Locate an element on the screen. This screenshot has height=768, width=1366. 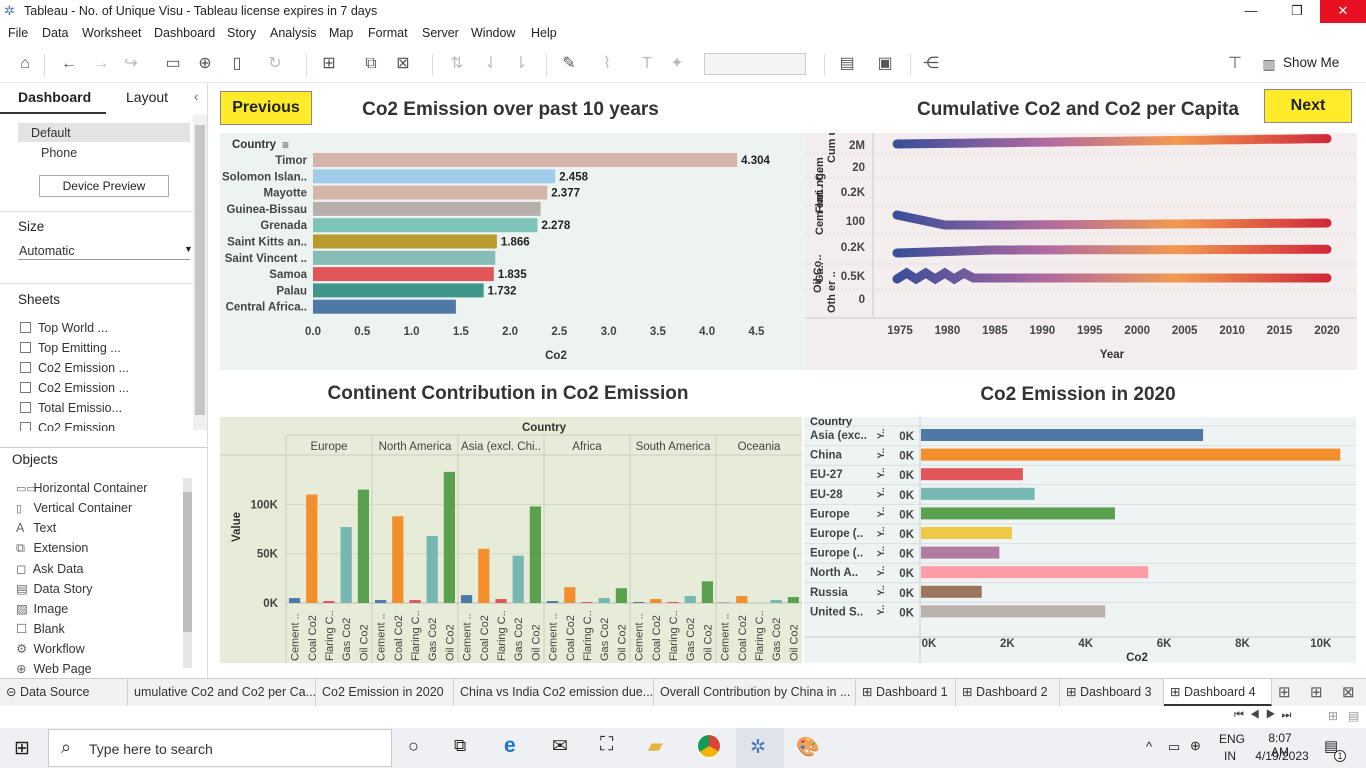
fit-dropdown is located at coordinates (755, 64).